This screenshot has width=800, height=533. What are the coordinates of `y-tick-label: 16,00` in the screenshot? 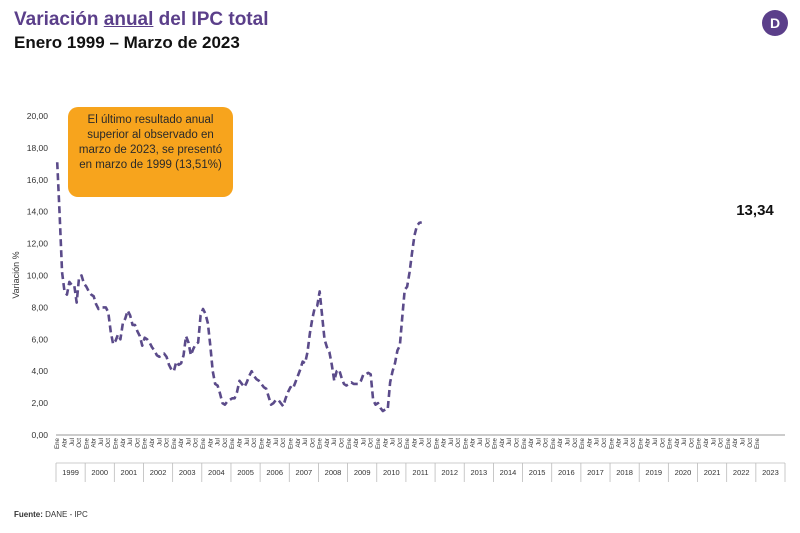 It's located at (38, 180).